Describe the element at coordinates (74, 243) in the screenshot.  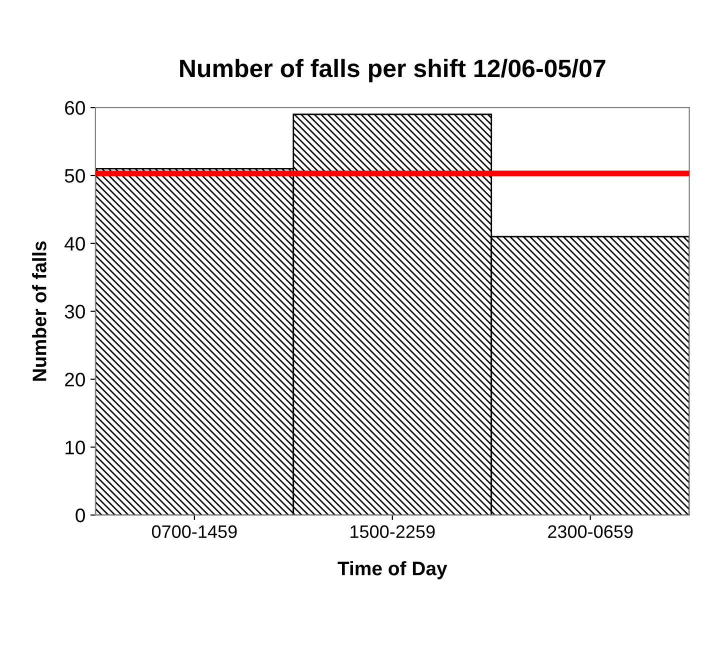
I see `y-tick-label: 40` at that location.